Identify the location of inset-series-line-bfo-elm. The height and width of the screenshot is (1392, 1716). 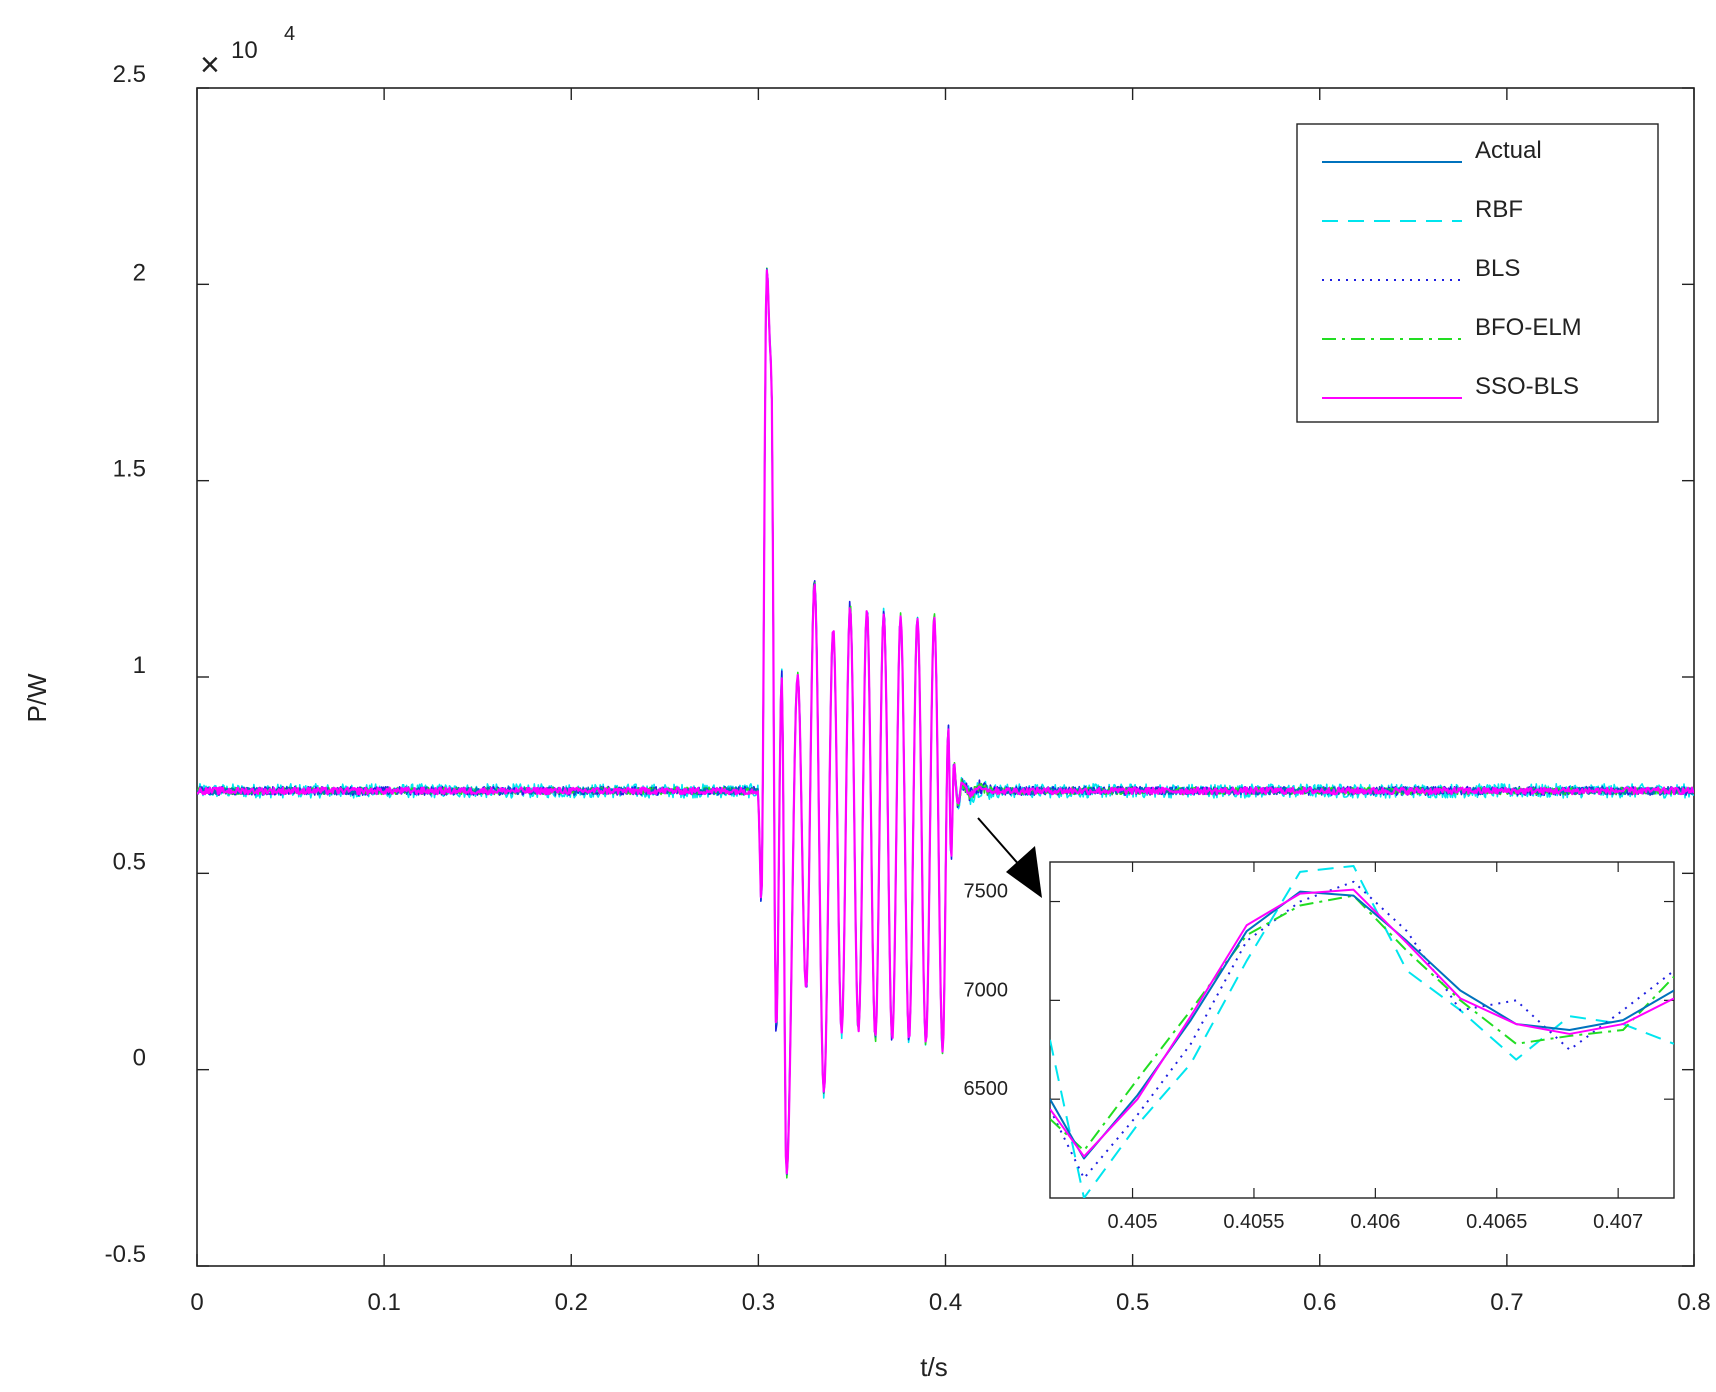
(1362, 1023).